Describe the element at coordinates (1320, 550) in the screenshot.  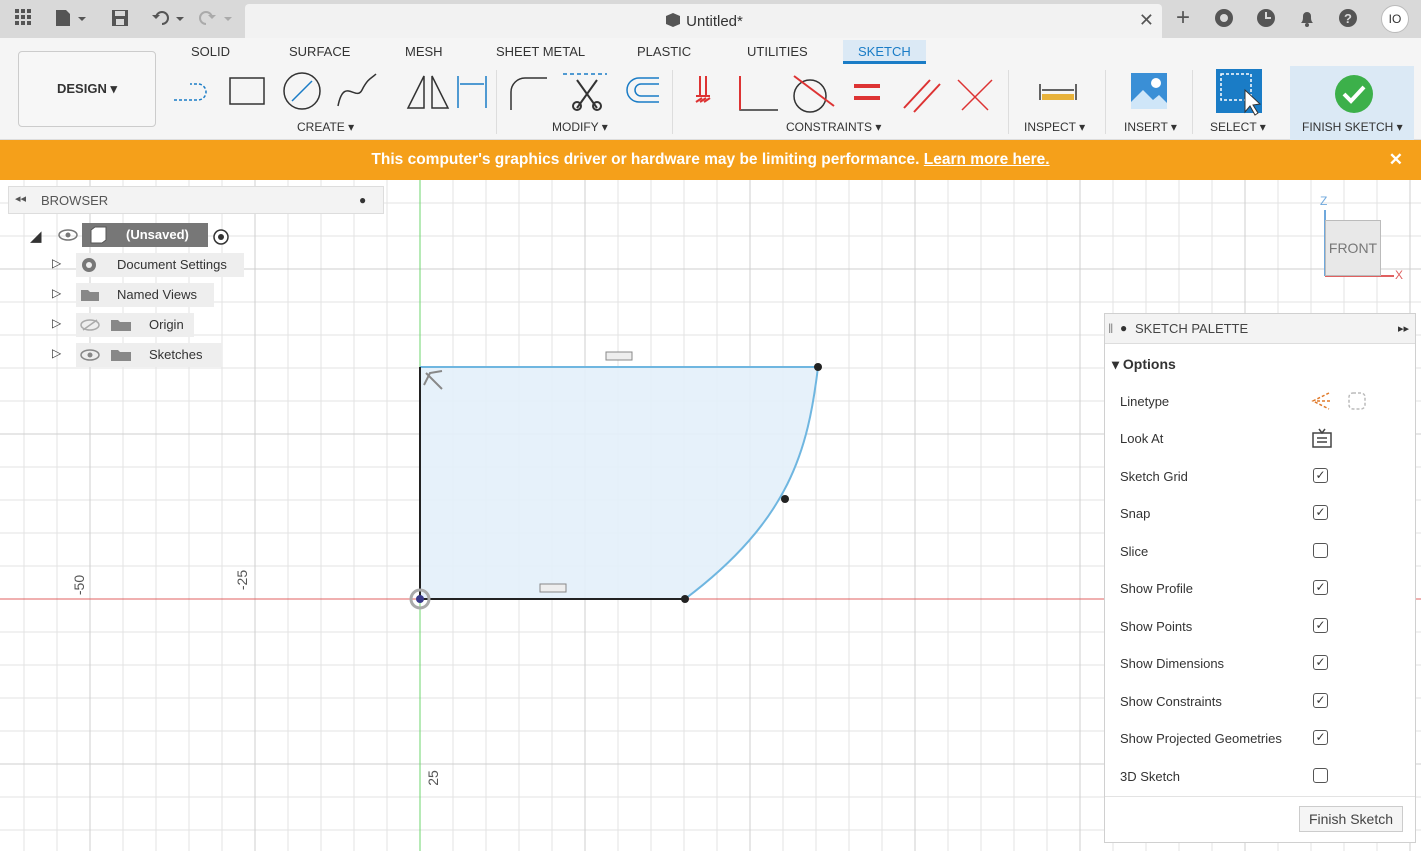
I see `slice-checkbox` at that location.